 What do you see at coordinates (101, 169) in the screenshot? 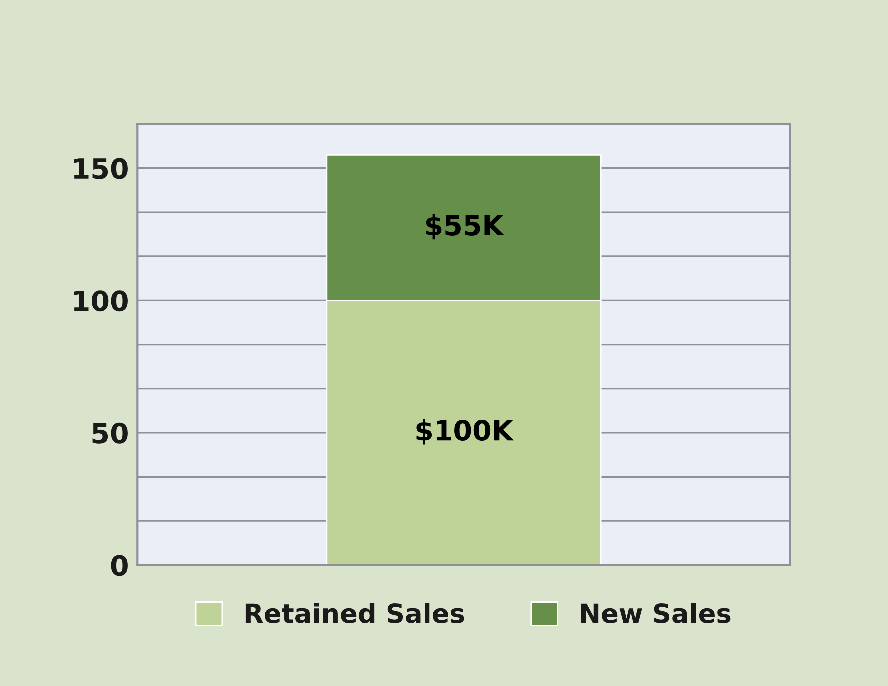
I see `y-tick-label: 150` at bounding box center [101, 169].